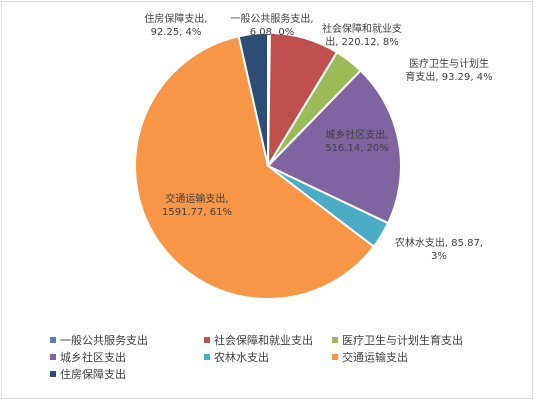 This screenshot has width=536, height=402. Describe the element at coordinates (362, 28) in the screenshot. I see `data-label-1: 社会保障和就业支` at that location.